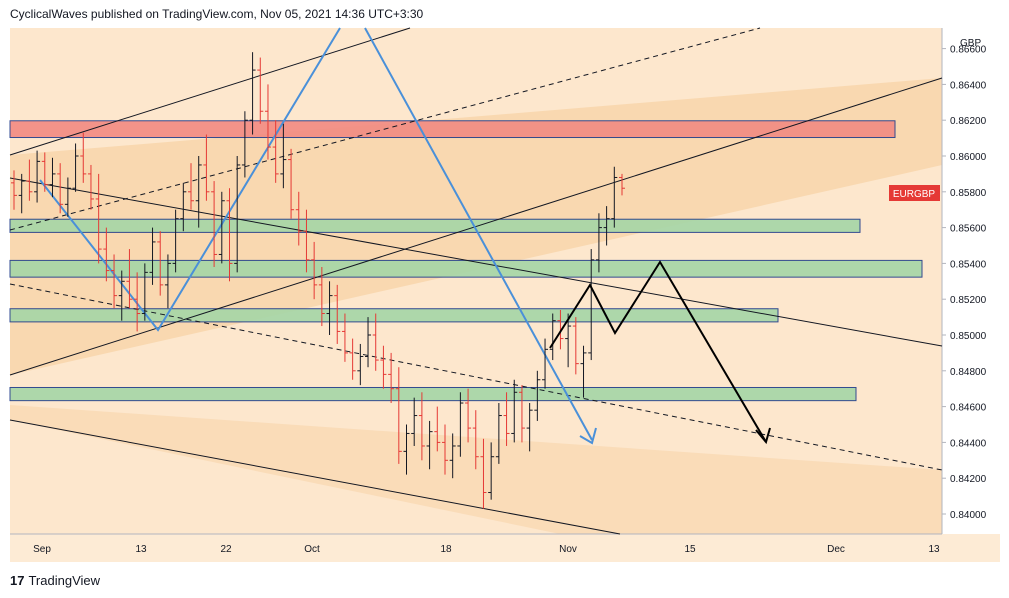  I want to click on brand-name: TradingView, so click(64, 580).